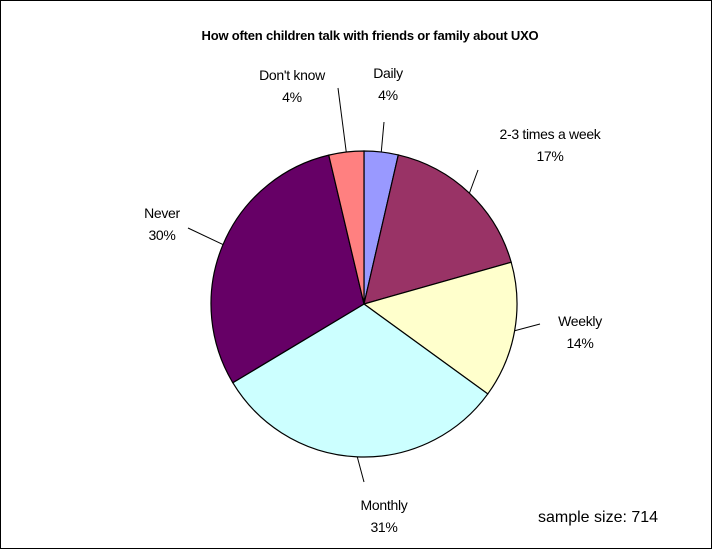 Image resolution: width=713 pixels, height=550 pixels. Describe the element at coordinates (383, 527) in the screenshot. I see `slice-percent-label: 31%` at that location.